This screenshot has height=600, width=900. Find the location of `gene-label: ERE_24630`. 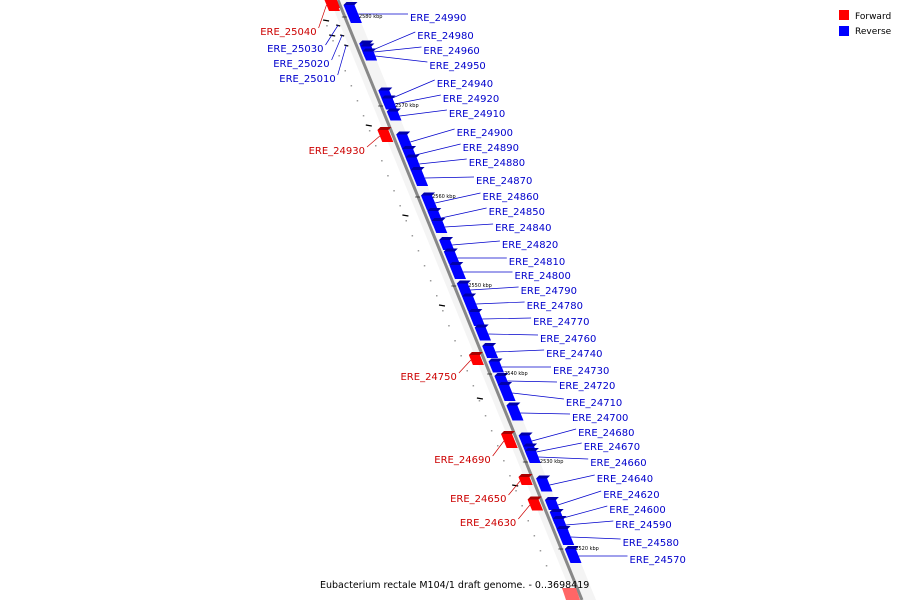

gene-label: ERE_24630 is located at coordinates (488, 523).